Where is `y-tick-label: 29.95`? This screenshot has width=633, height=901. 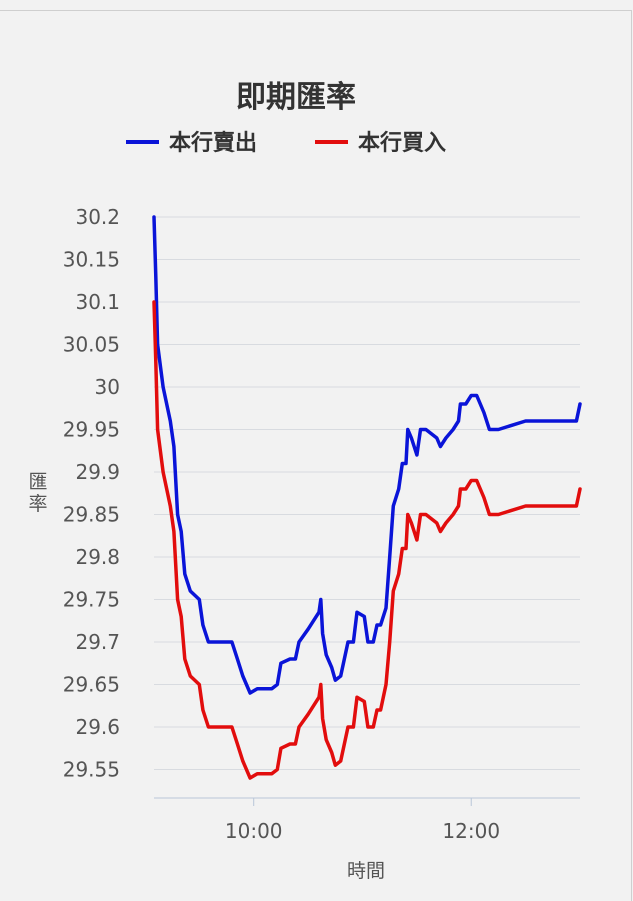
y-tick-label: 29.95 is located at coordinates (91, 430).